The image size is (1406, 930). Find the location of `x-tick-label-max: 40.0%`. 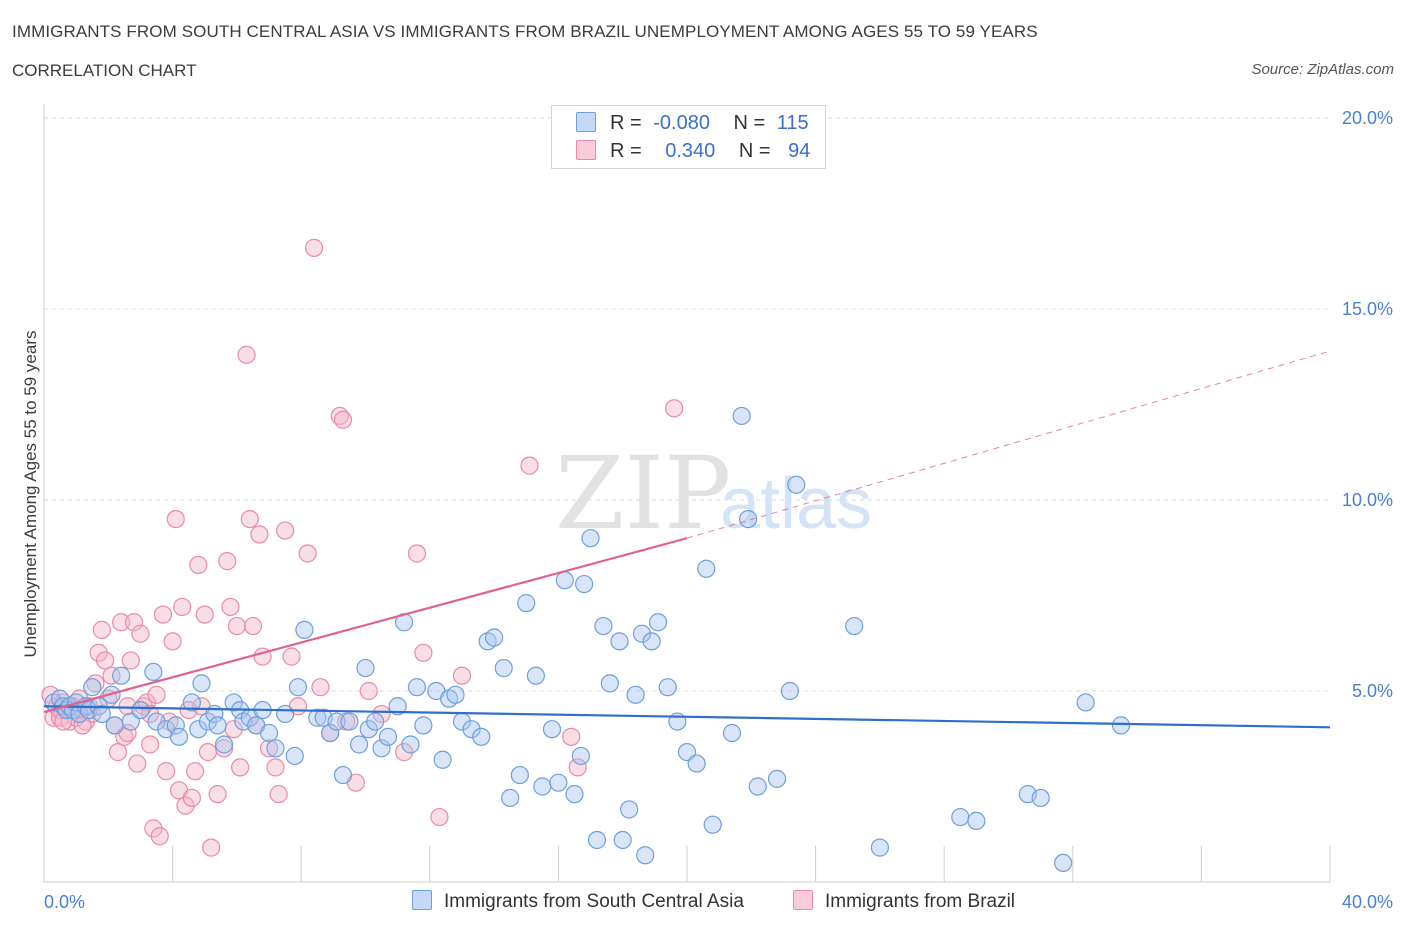

x-tick-label-max: 40.0% is located at coordinates (1367, 902).